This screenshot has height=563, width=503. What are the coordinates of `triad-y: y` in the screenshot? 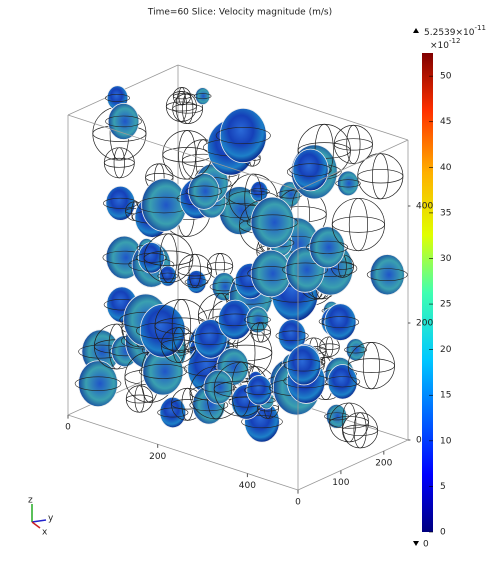 It's located at (51, 519).